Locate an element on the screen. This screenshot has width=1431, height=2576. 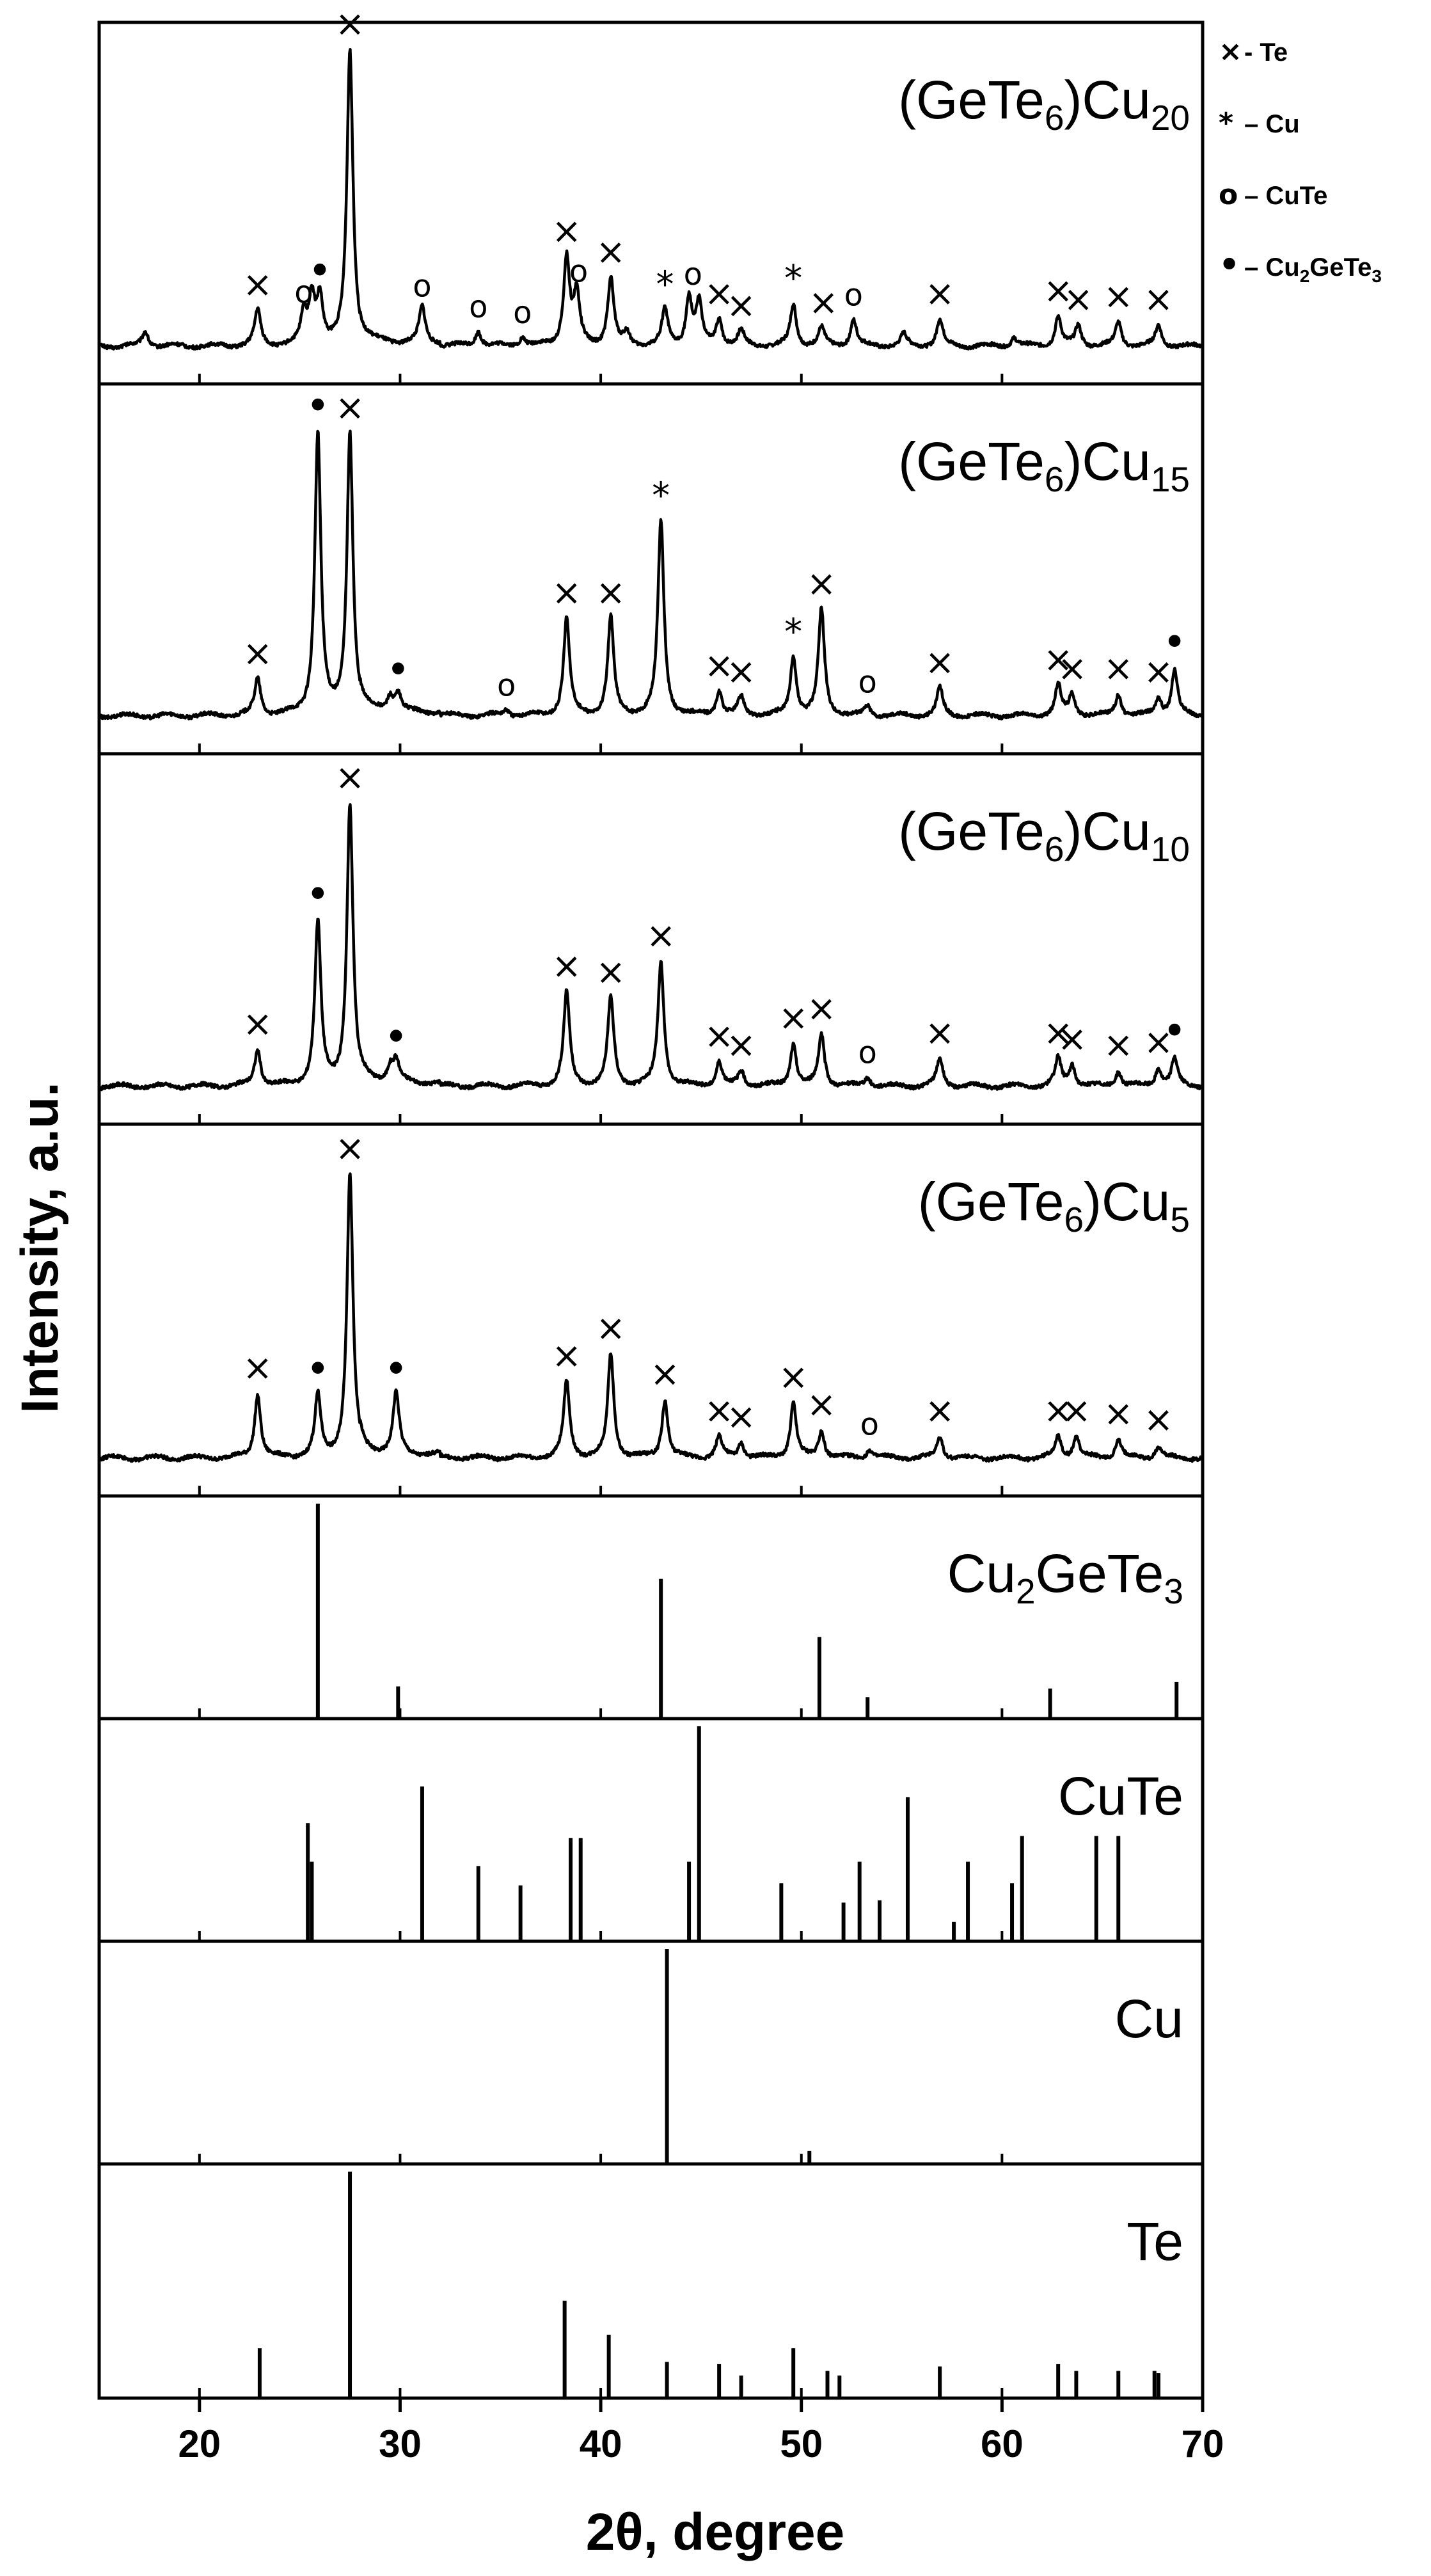
panel-frame is located at coordinates (651, 2281).